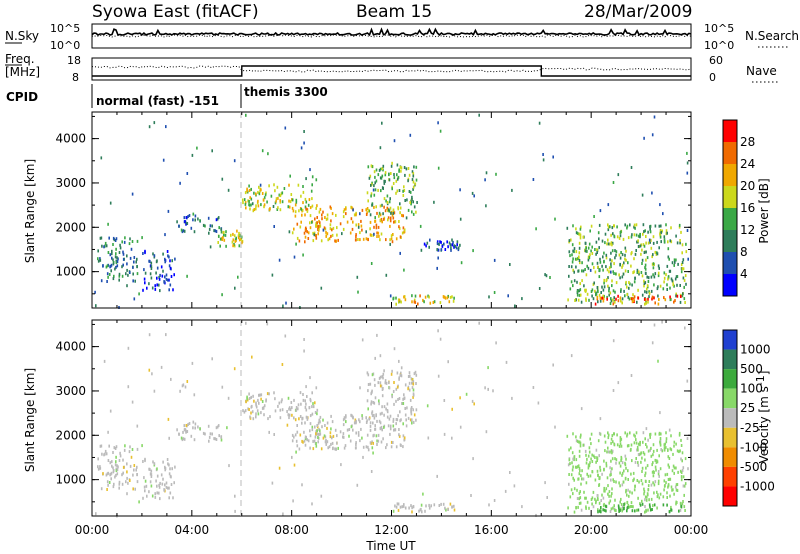  Describe the element at coordinates (402, 37) in the screenshot. I see `sky-noise-panel: N.Sky 10^5 10^0 10^5 10^0 N.Search` at that location.